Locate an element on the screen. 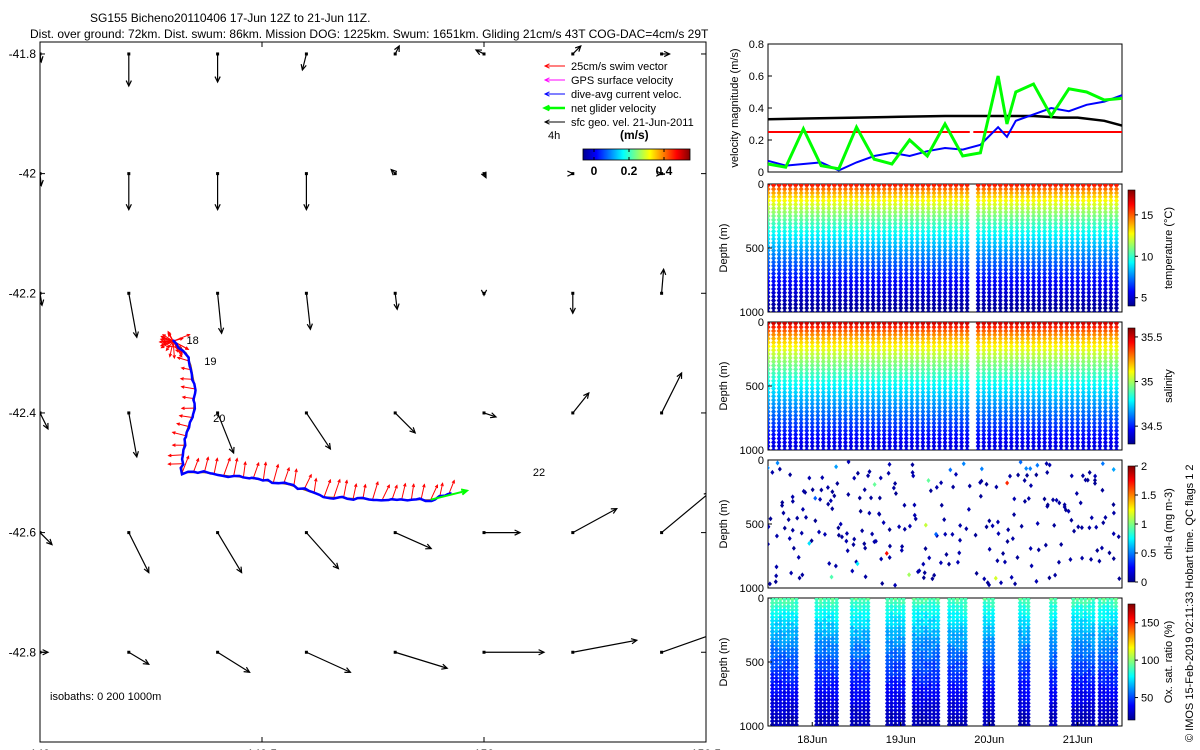  geo-vector-origin is located at coordinates (573, 413).